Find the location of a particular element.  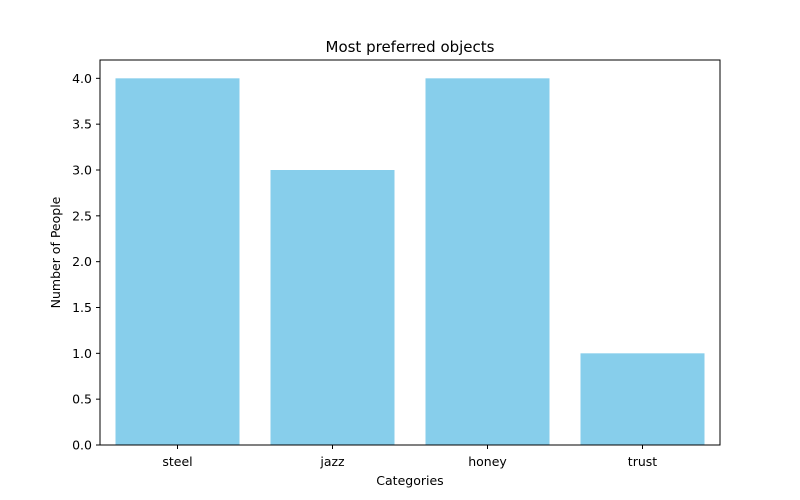

x-tick-label: jazz is located at coordinates (332, 461).